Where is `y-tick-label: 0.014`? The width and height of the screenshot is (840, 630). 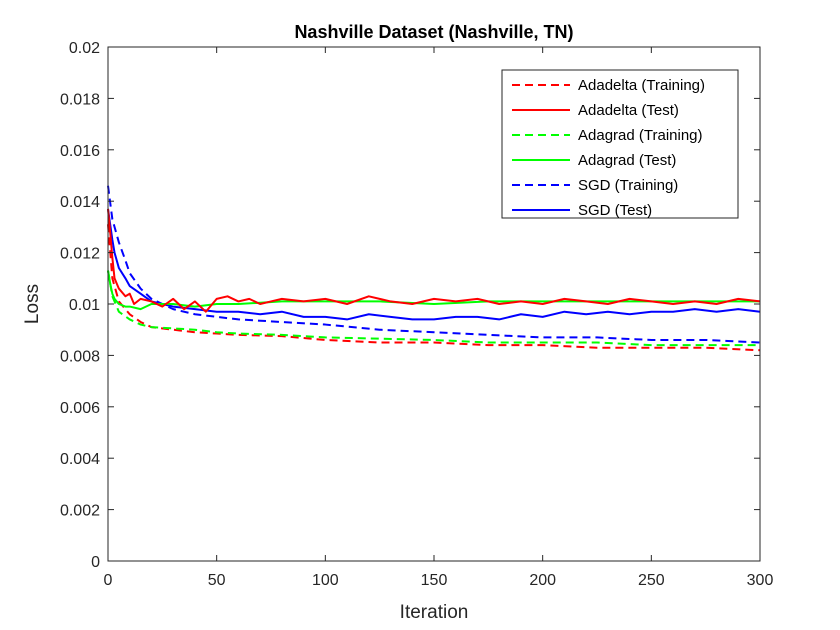
y-tick-label: 0.014 is located at coordinates (80, 202).